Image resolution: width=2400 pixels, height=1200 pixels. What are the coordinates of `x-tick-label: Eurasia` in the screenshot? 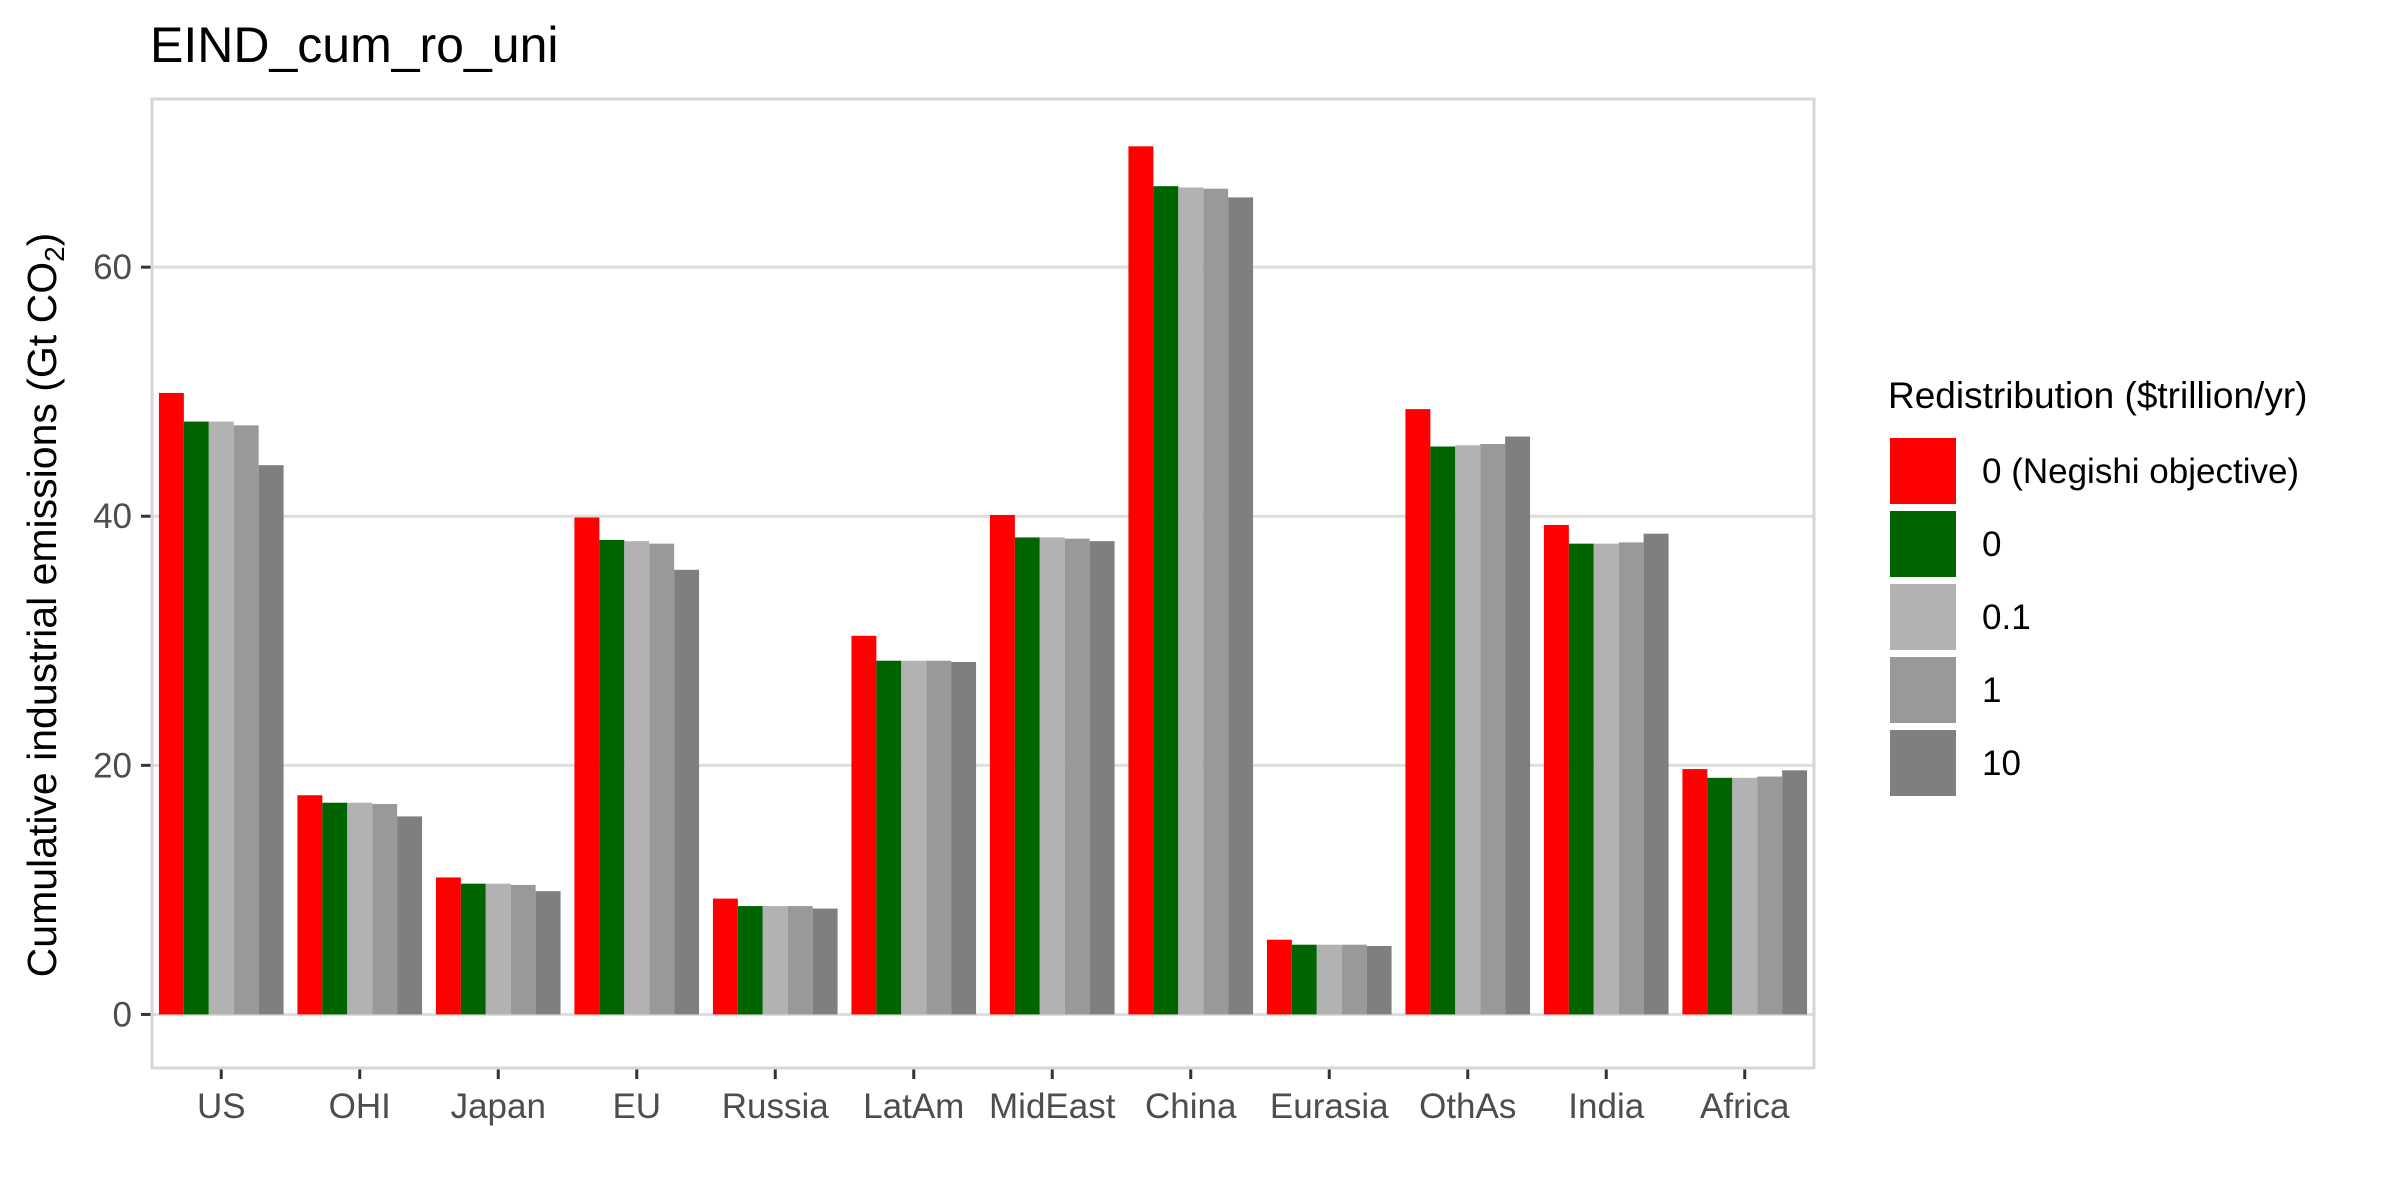 It's located at (1329, 1106).